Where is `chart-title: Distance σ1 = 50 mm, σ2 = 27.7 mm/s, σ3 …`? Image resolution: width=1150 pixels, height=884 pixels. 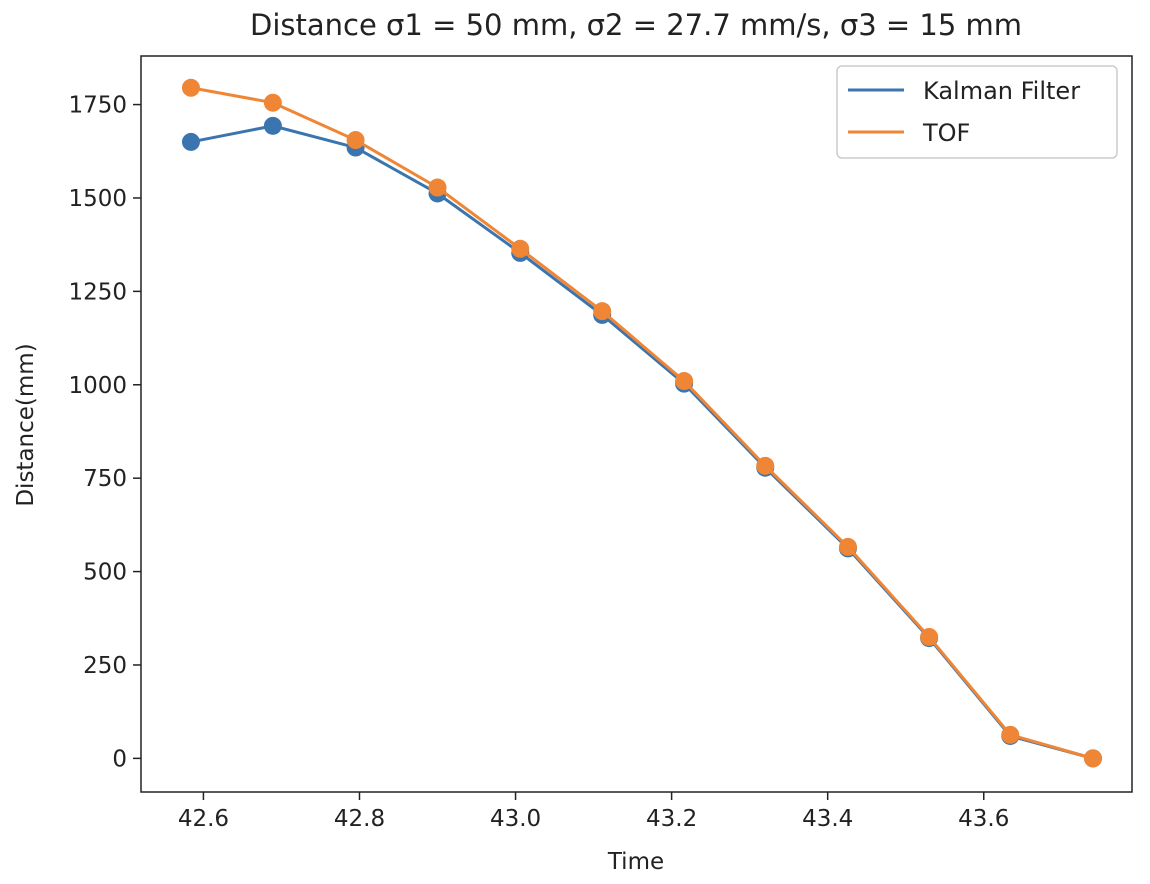
chart-title: Distance σ1 = 50 mm, σ2 = 27.7 mm/s, σ3 … is located at coordinates (636, 25).